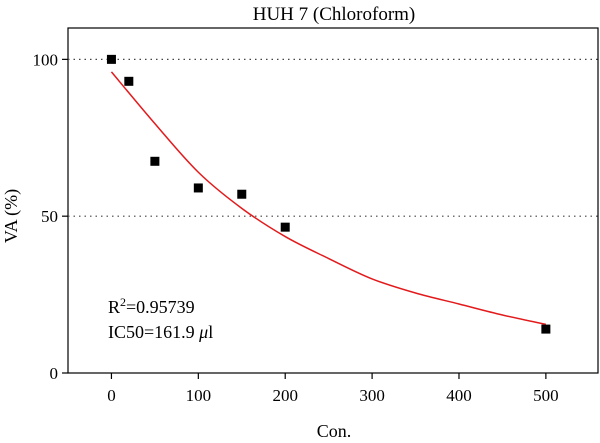 The height and width of the screenshot is (443, 600). Describe the element at coordinates (459, 395) in the screenshot. I see `x-tick-label: 400` at that location.